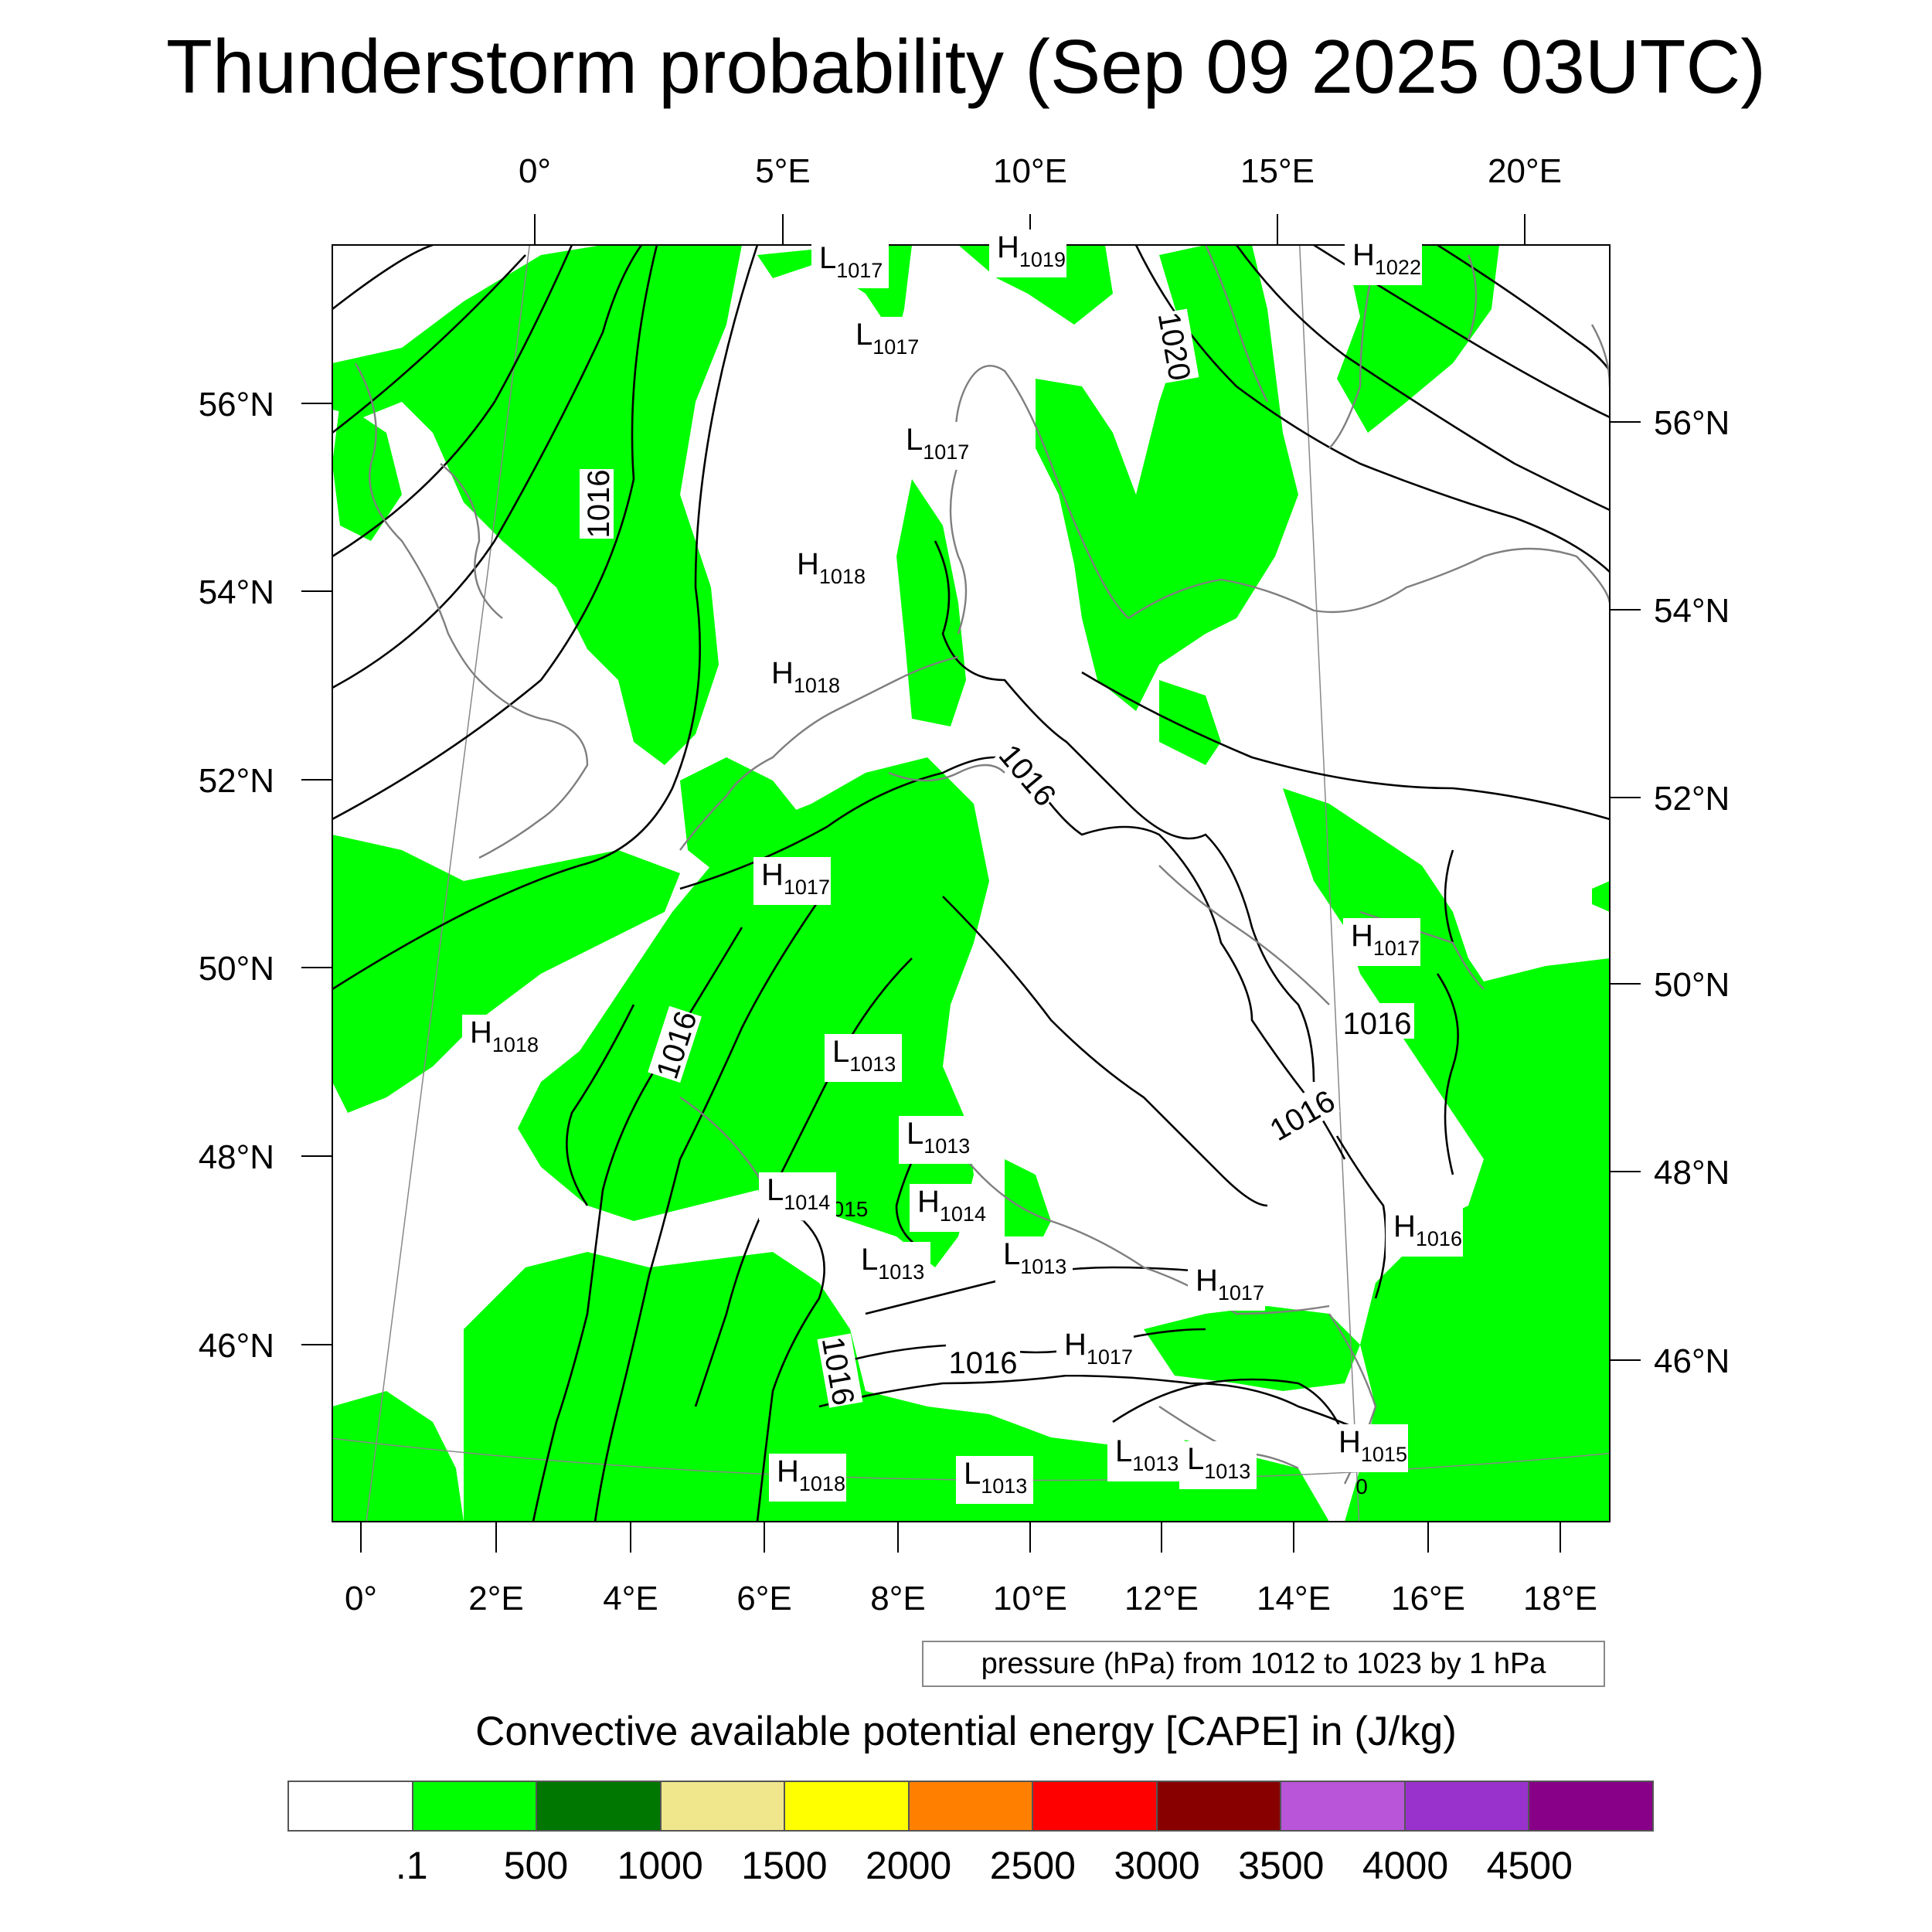 The image size is (1932, 1932). Describe the element at coordinates (237, 969) in the screenshot. I see `left-lat-label: 50°N` at that location.